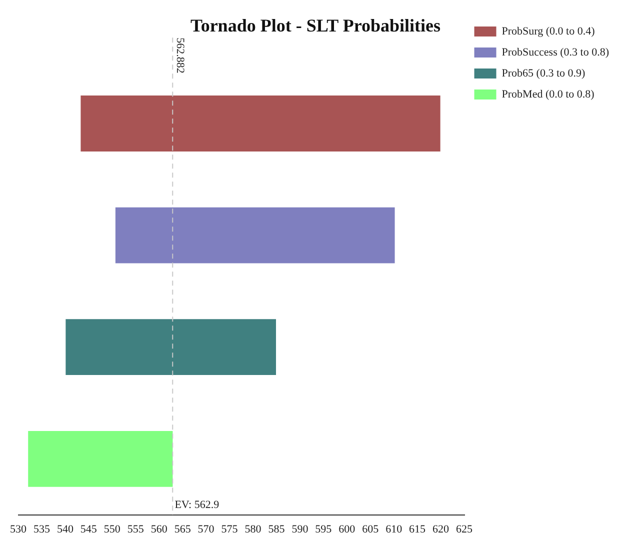 This screenshot has width=631, height=547. I want to click on x-tick-label: 605, so click(371, 529).